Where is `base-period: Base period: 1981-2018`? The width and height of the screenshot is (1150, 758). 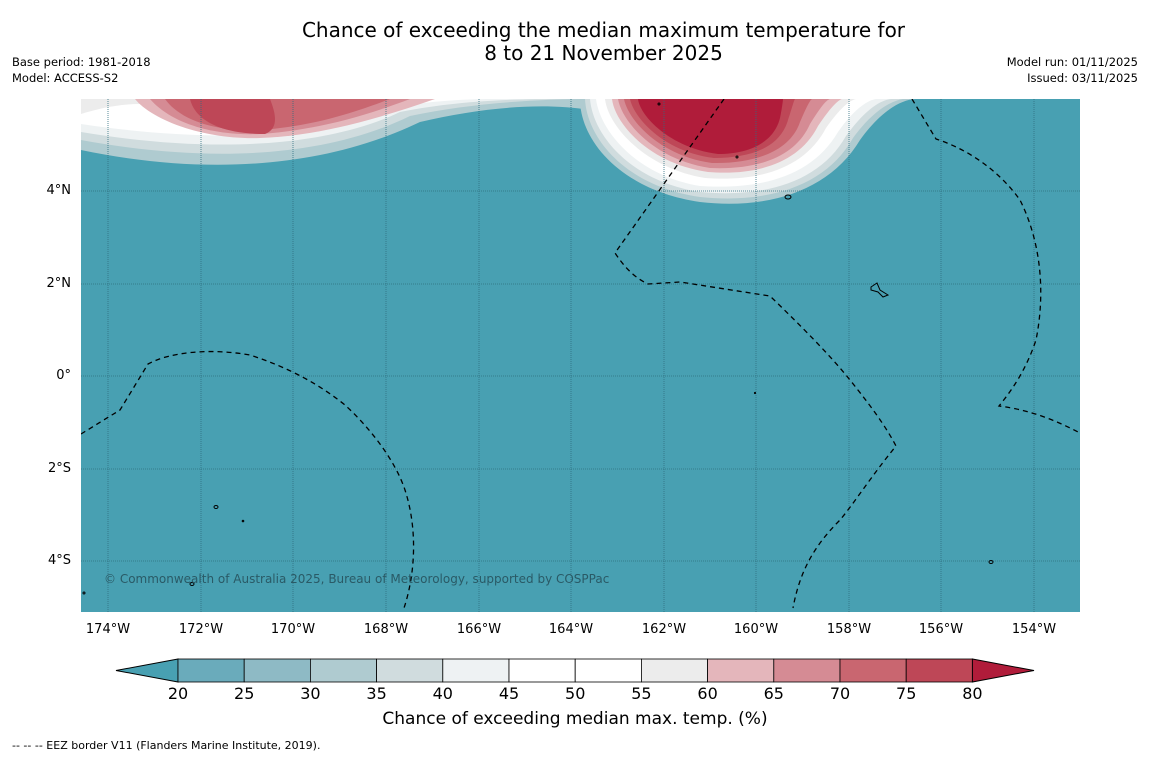
base-period: Base period: 1981-2018 is located at coordinates (81, 62).